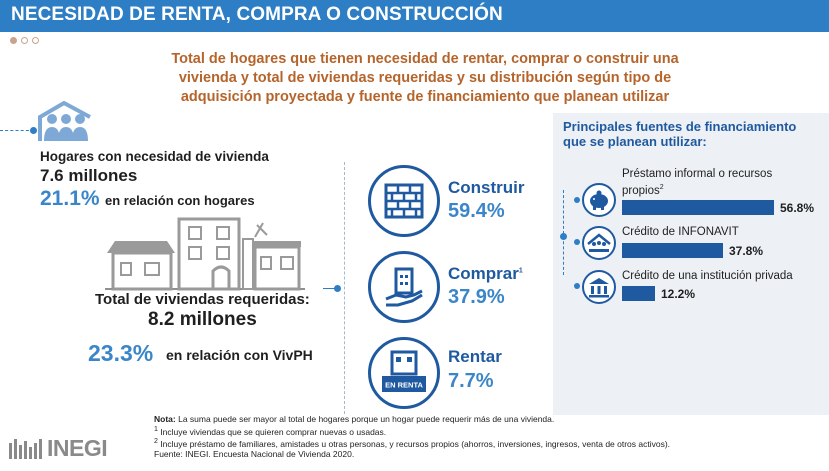 This screenshot has height=471, width=829. Describe the element at coordinates (678, 294) in the screenshot. I see `financing-value: 12.2%` at that location.